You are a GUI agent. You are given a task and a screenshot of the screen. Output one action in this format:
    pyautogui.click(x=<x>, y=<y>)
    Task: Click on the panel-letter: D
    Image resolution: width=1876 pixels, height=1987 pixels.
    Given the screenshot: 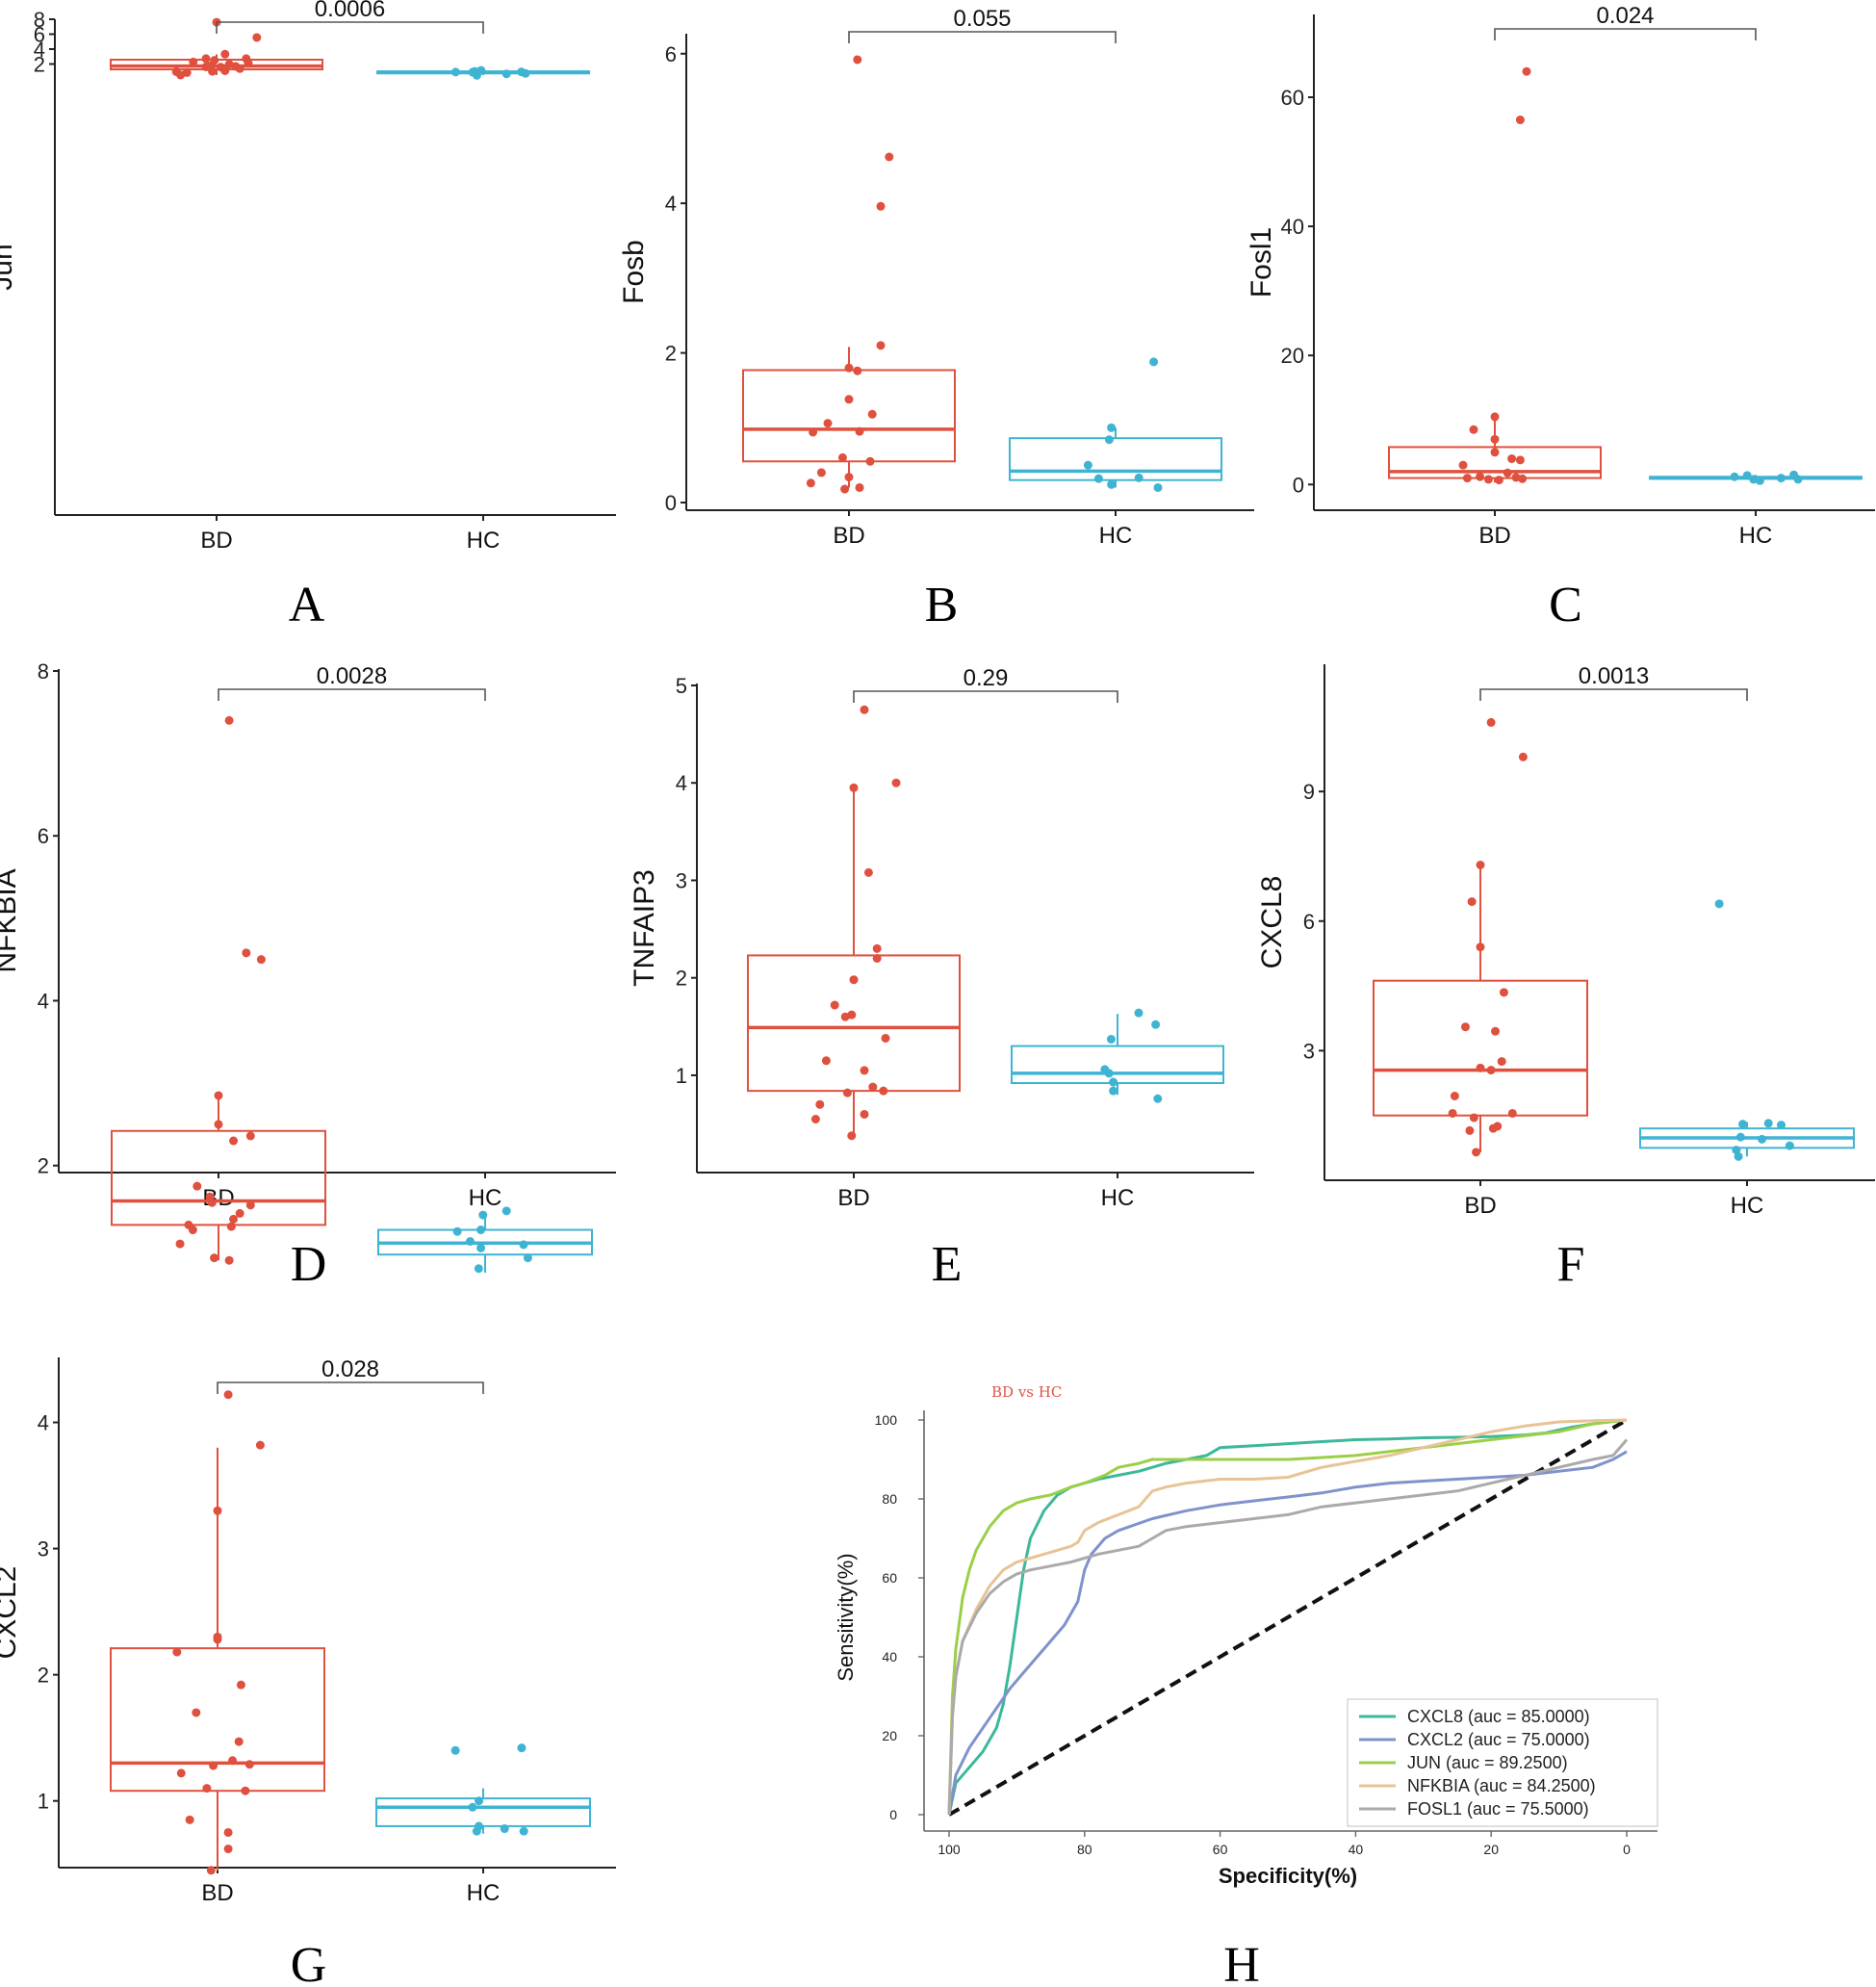 What is the action you would take?
    pyautogui.click(x=309, y=1264)
    